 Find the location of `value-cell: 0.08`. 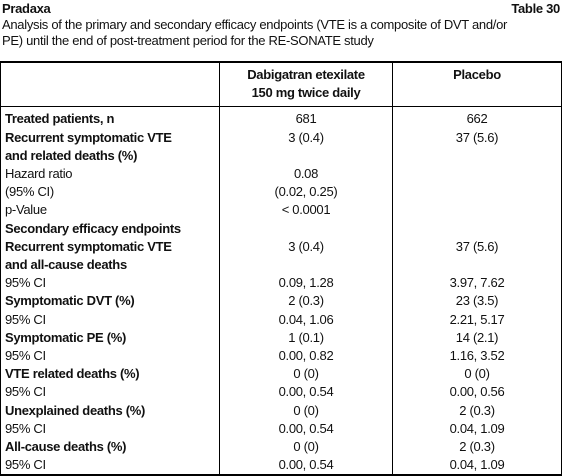

value-cell: 0.08 is located at coordinates (306, 174).